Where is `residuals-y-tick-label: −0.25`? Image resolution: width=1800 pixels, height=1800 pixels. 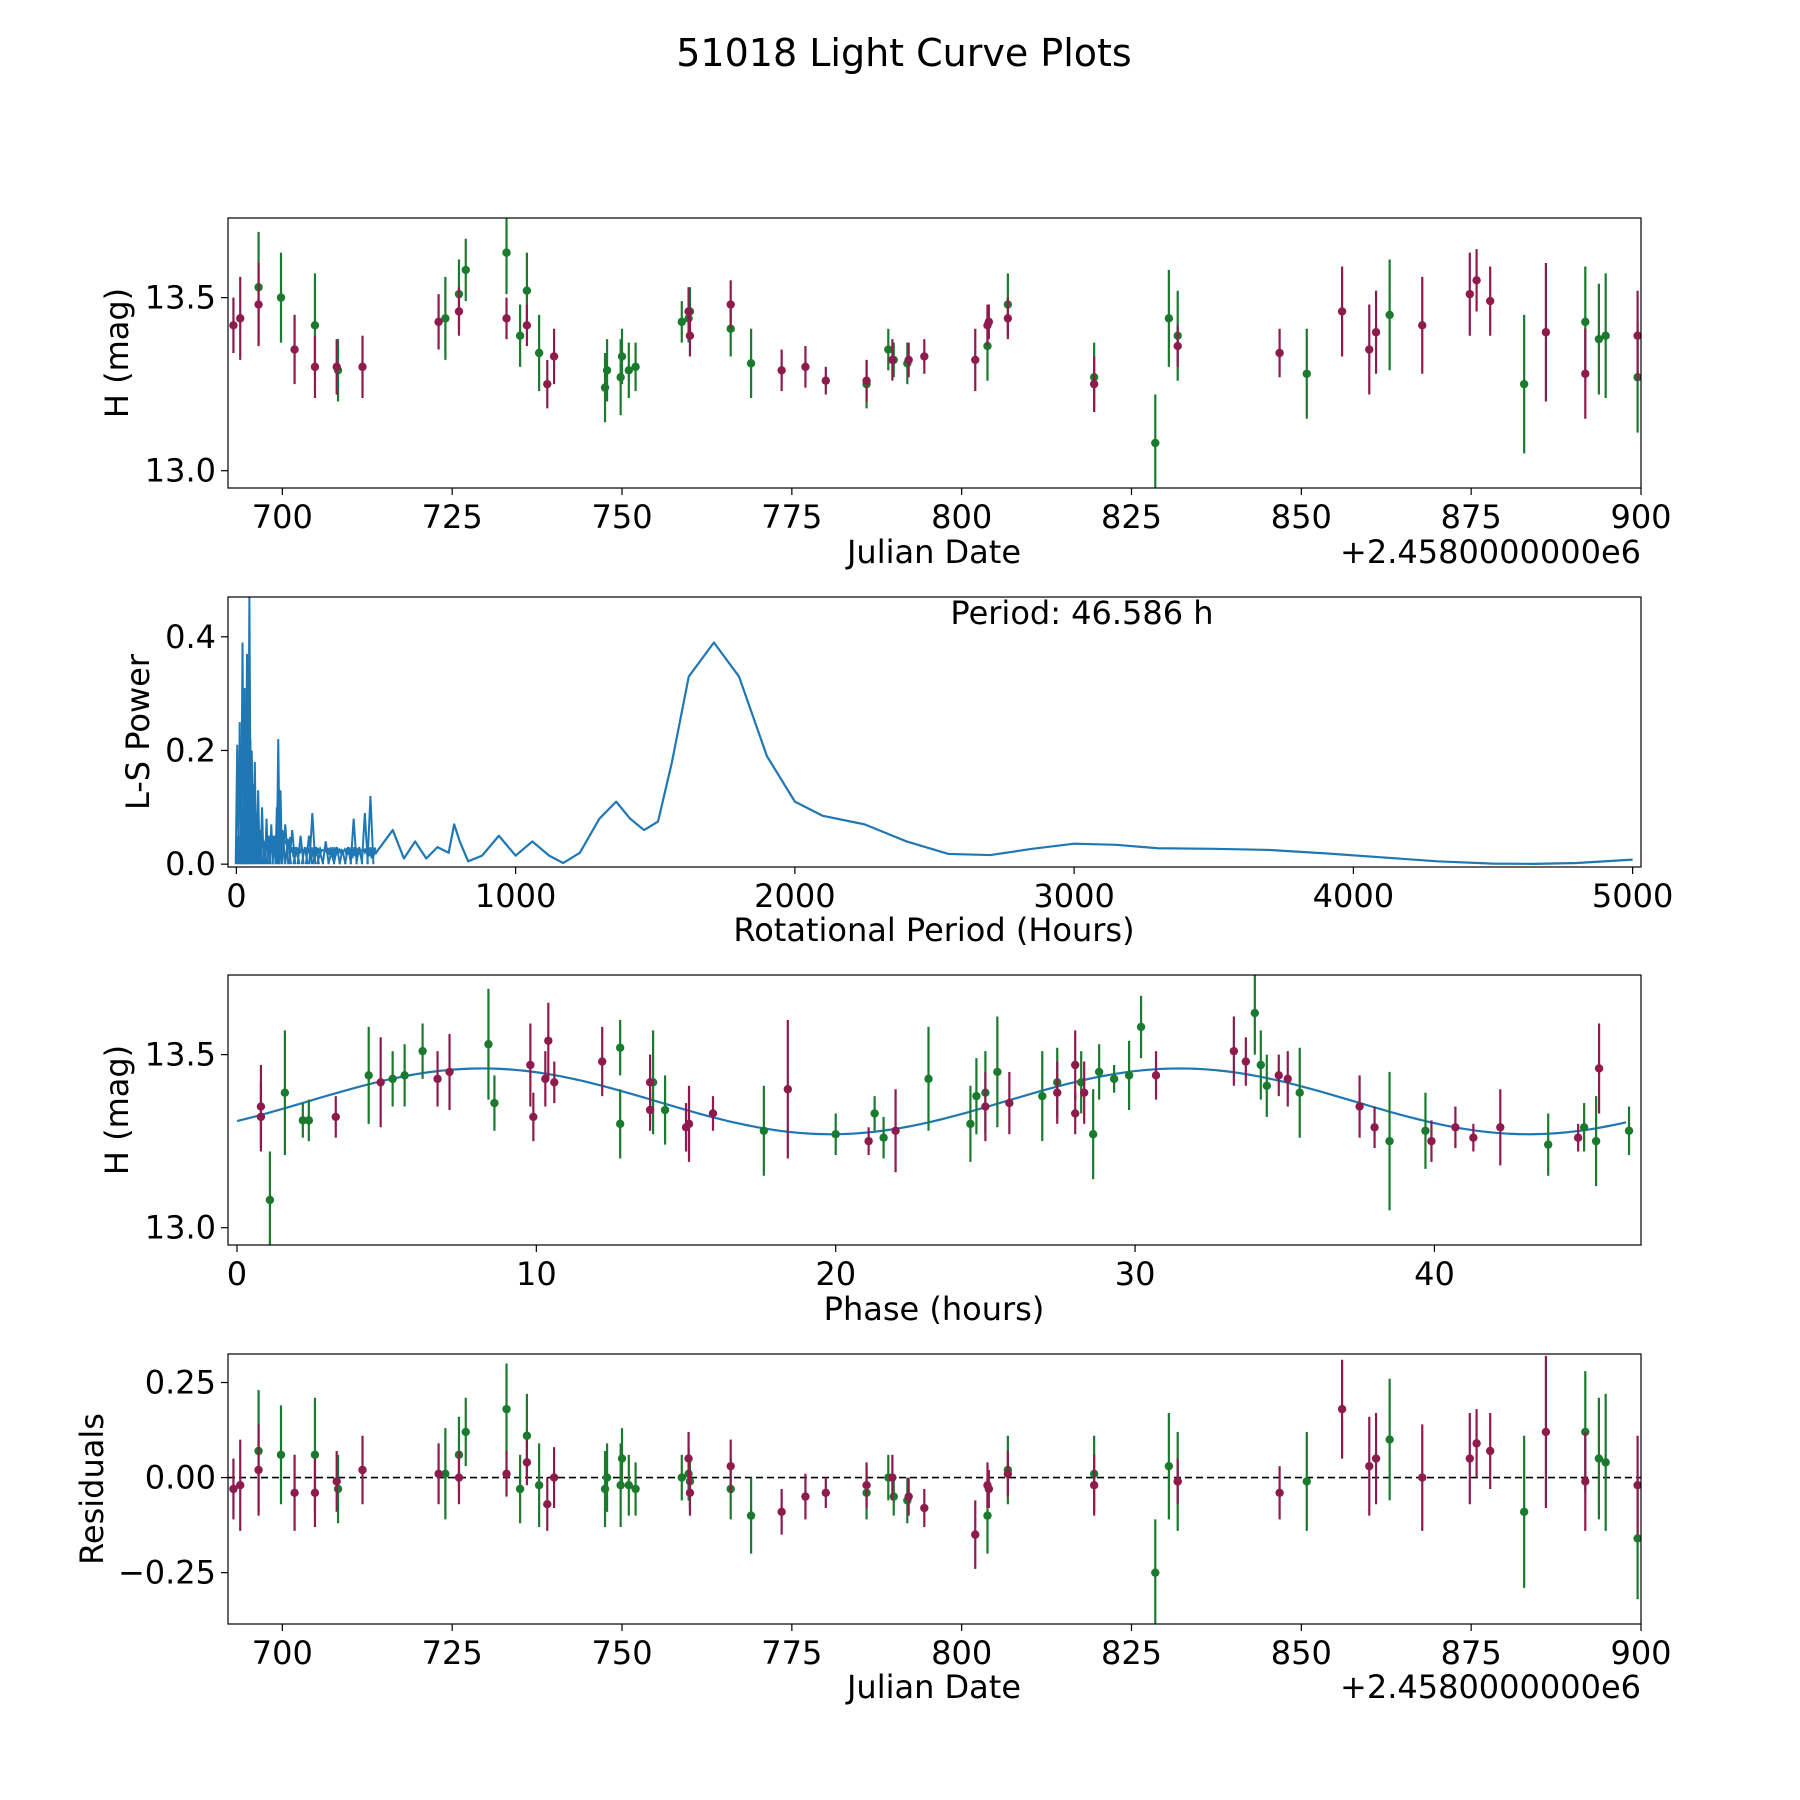 residuals-y-tick-label: −0.25 is located at coordinates (167, 1573).